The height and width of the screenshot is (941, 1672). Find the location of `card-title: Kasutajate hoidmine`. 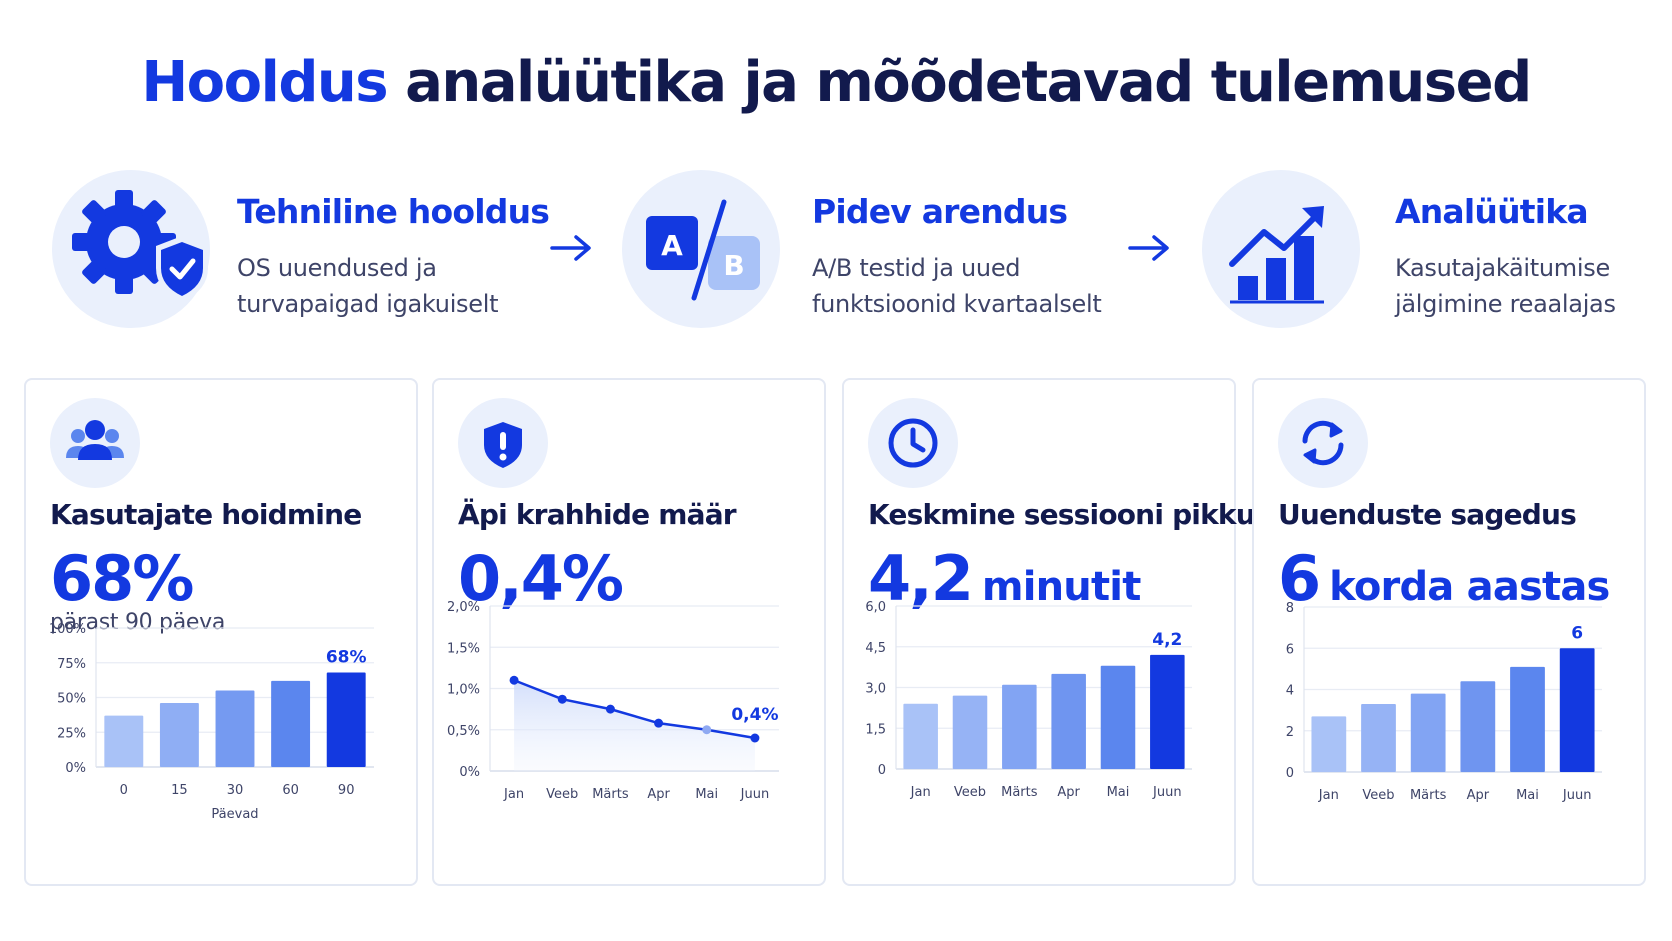

card-title: Kasutajate hoidmine is located at coordinates (206, 514).